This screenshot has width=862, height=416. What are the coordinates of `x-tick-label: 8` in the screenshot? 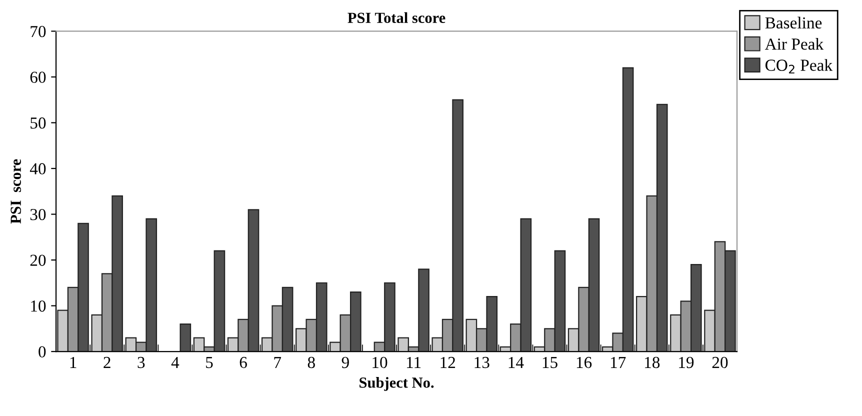 It's located at (311, 362).